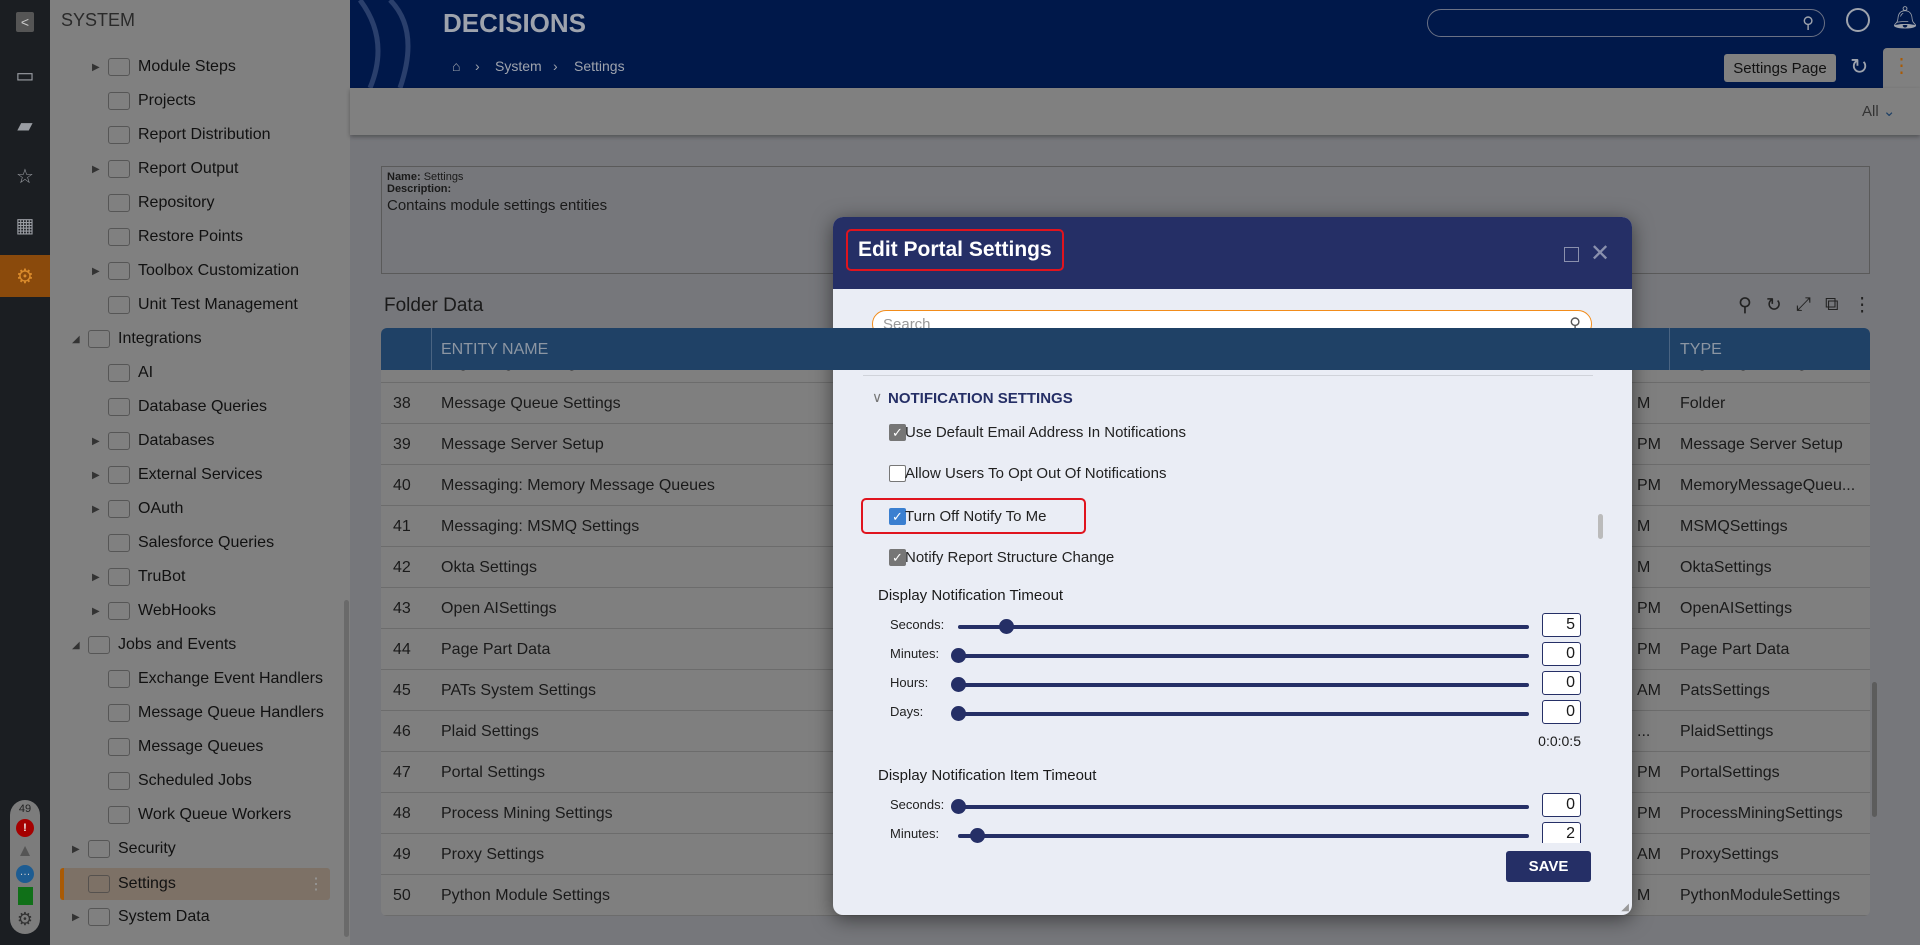 This screenshot has width=1920, height=945. Describe the element at coordinates (25, 276) in the screenshot. I see `gear-icon: ⚙` at that location.